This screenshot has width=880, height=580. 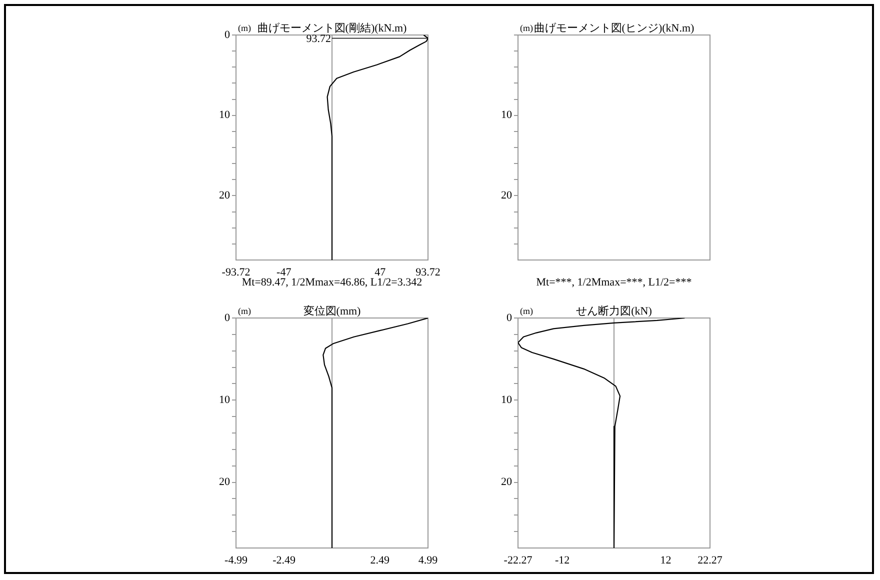 What do you see at coordinates (332, 311) in the screenshot?
I see `chart-title: 変位図(mm)` at bounding box center [332, 311].